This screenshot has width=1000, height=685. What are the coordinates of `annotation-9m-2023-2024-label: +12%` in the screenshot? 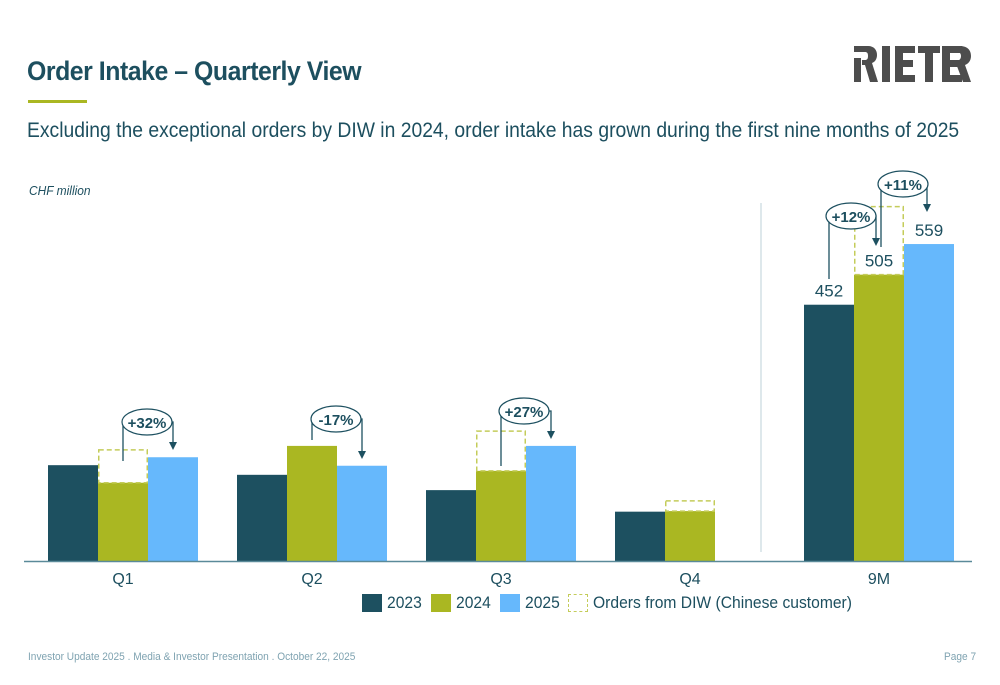 It's located at (851, 217).